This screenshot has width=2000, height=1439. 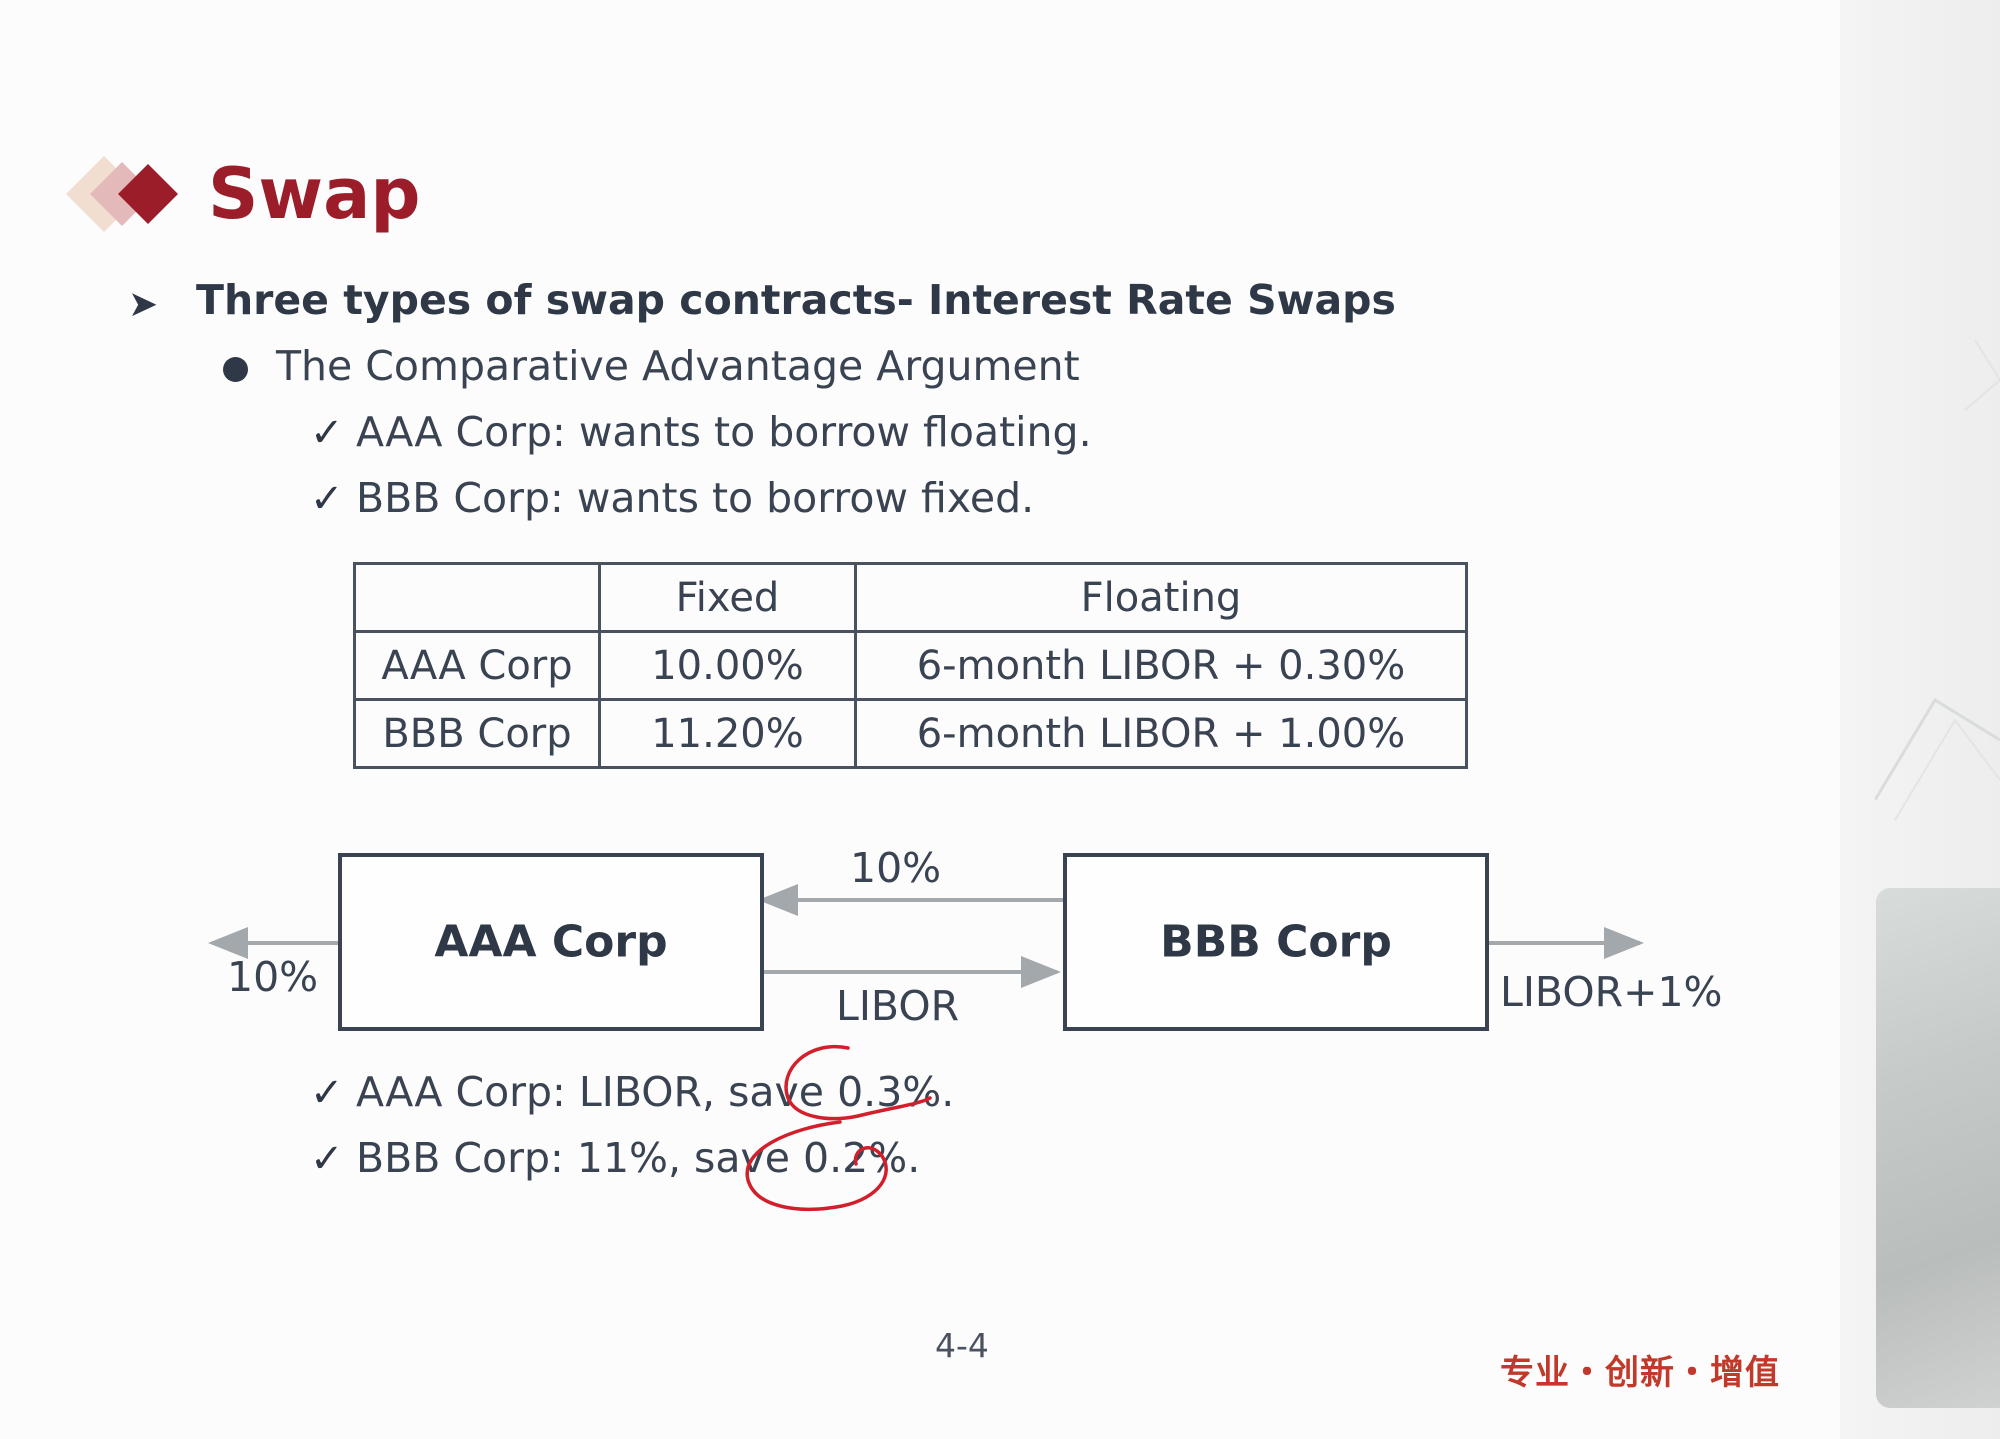 I want to click on bbb-external-label: LIBOR+1%, so click(x=1611, y=992).